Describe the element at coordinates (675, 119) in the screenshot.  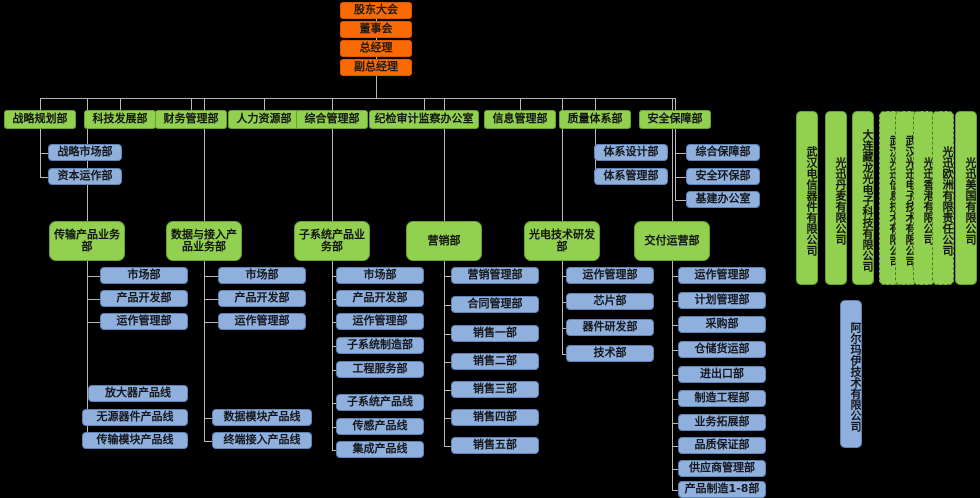
I see `department-8: 安全保障部` at that location.